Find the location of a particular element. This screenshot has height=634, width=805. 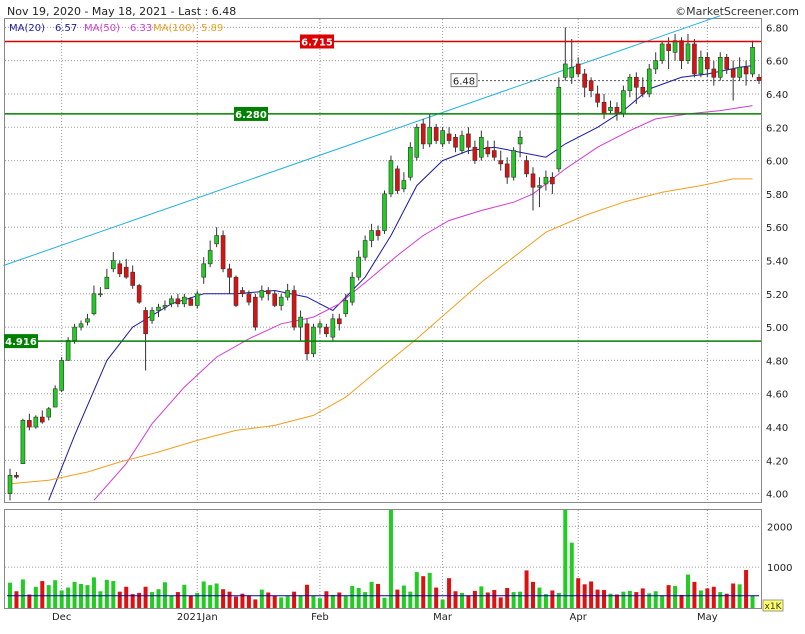

volume-bars is located at coordinates (383, 559).